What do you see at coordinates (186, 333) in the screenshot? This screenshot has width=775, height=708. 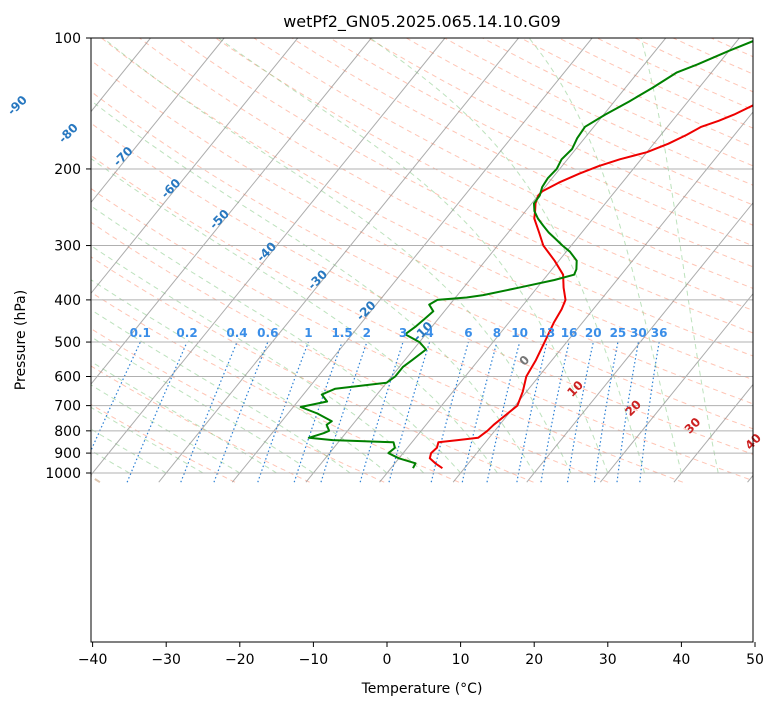 I see `mixing-ratio-label: 0.2` at bounding box center [186, 333].